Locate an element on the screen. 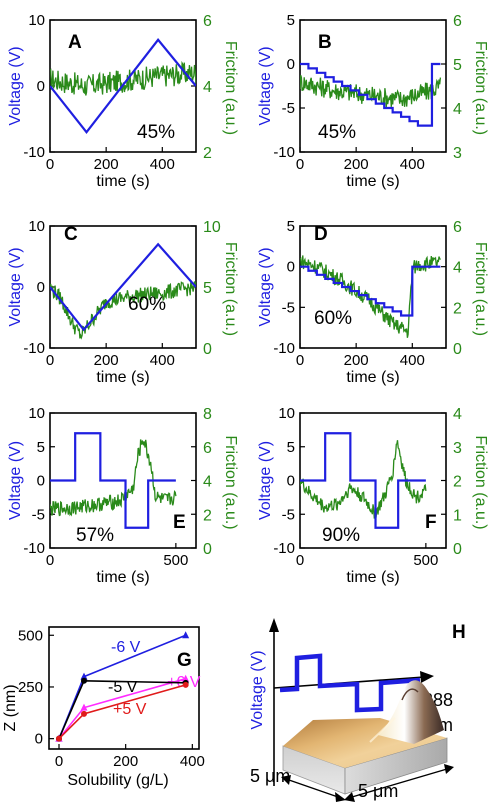 The image size is (490, 802). panel-h: H Voltage (V) 288 nm 5 μm 5 μm is located at coordinates (357, 710).